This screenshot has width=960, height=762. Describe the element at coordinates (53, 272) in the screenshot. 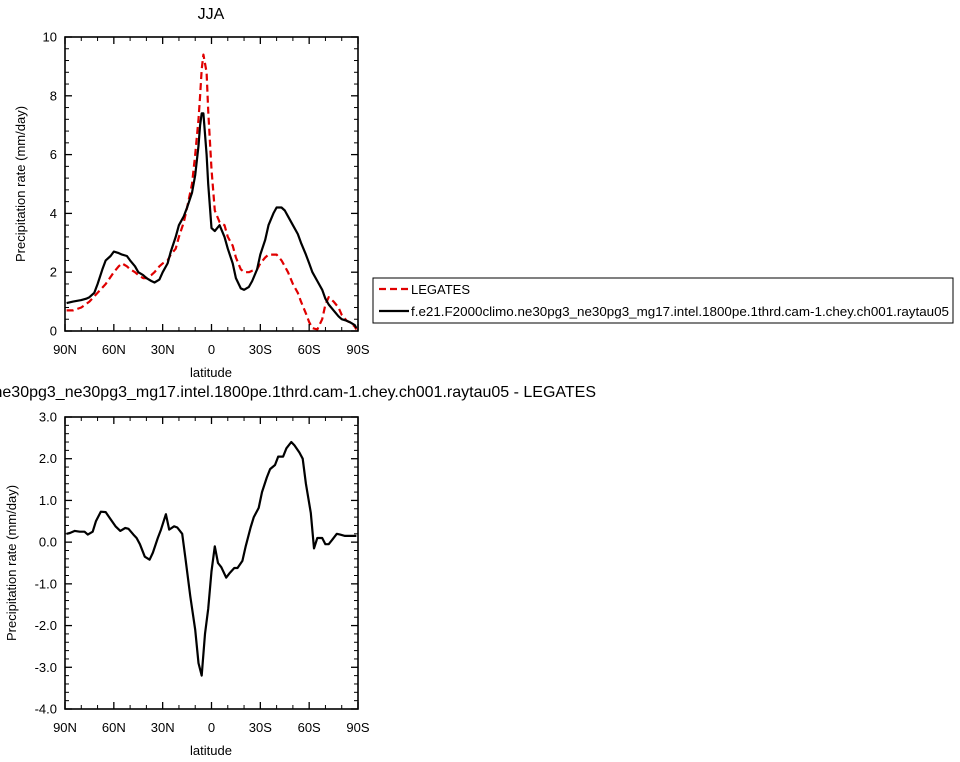

I see `y-tick-label: 2` at that location.